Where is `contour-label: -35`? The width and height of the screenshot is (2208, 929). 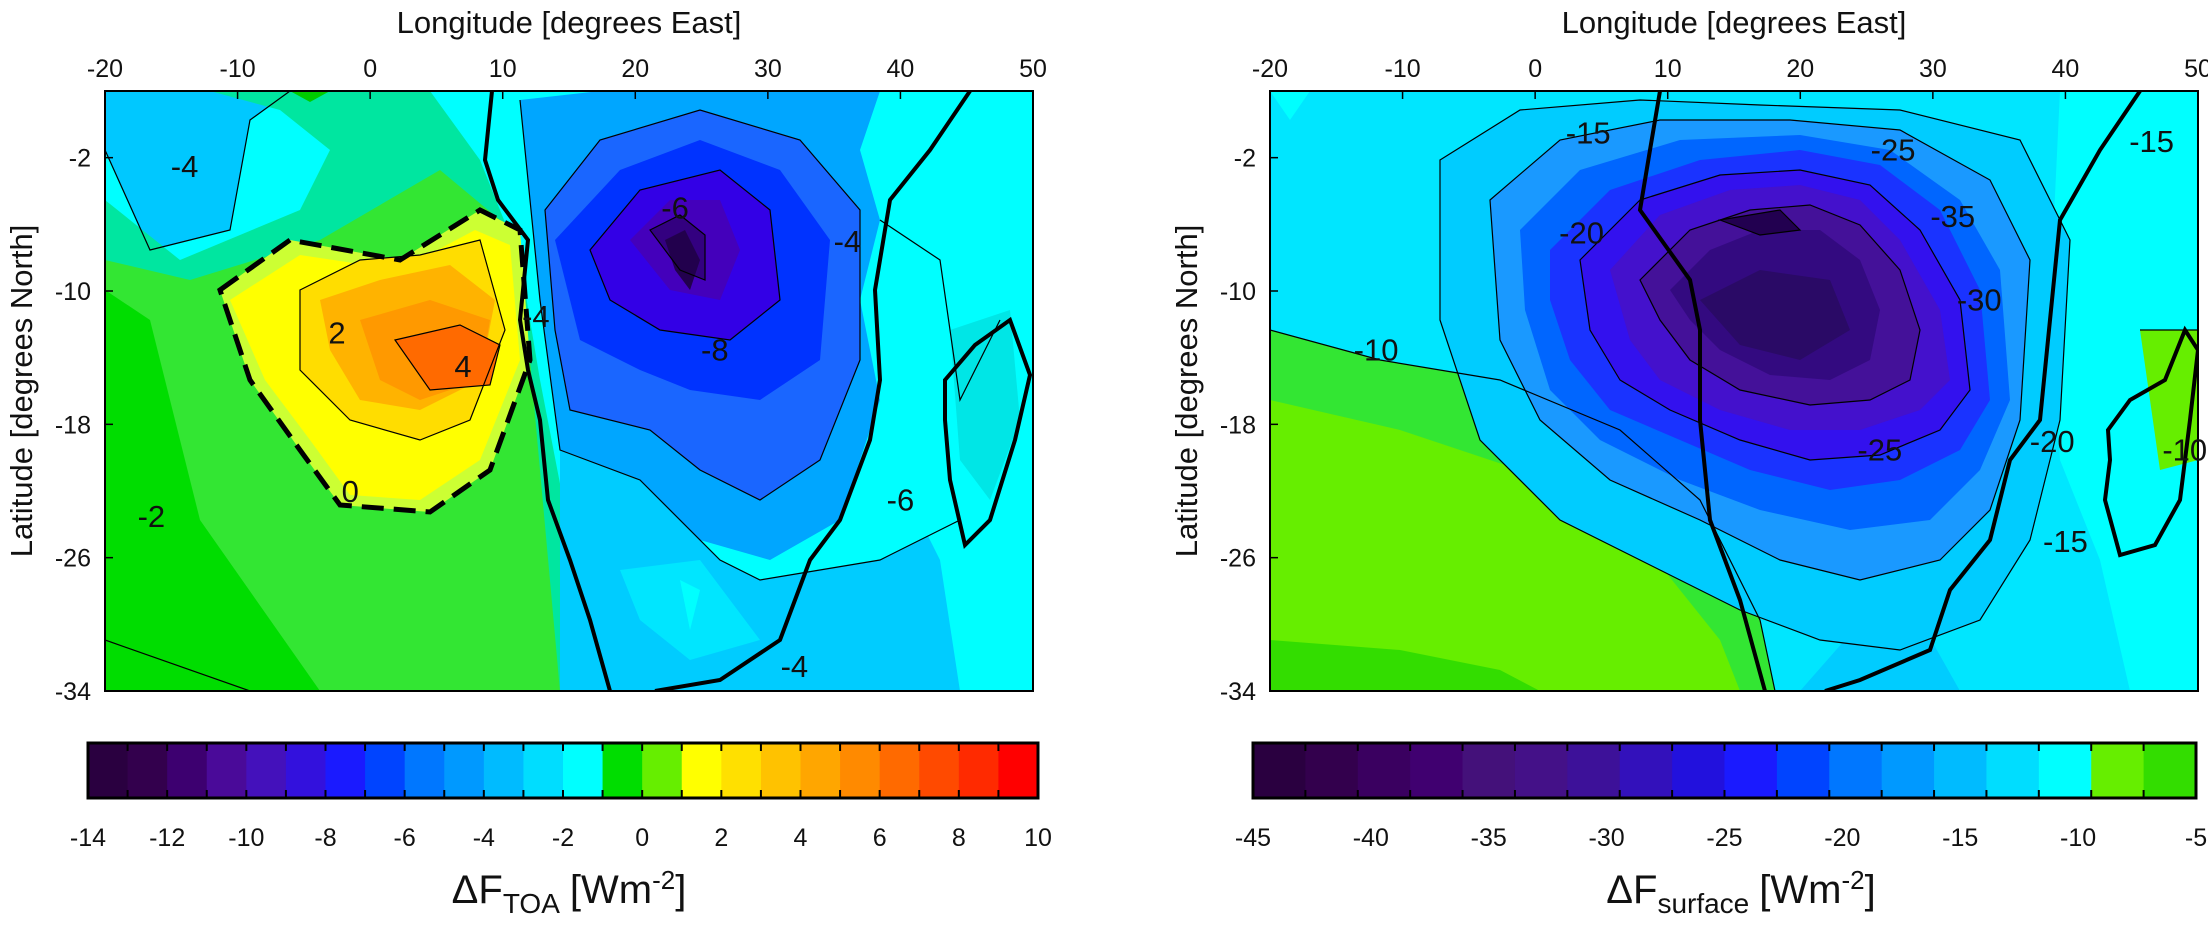
contour-label: -35 is located at coordinates (1952, 216).